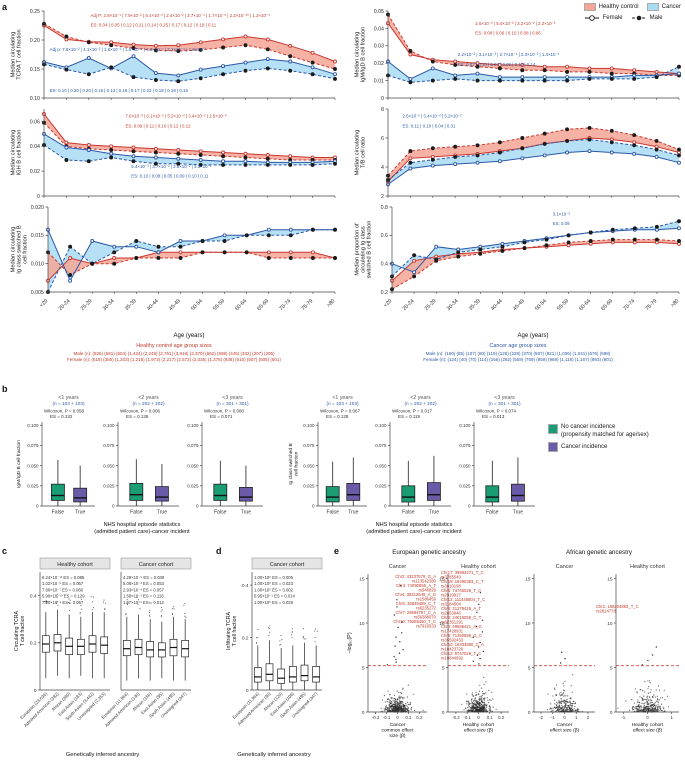 This screenshot has height=764, width=685. What do you see at coordinates (384, 293) in the screenshot?
I see `svg-text: 0.2` at bounding box center [384, 293].